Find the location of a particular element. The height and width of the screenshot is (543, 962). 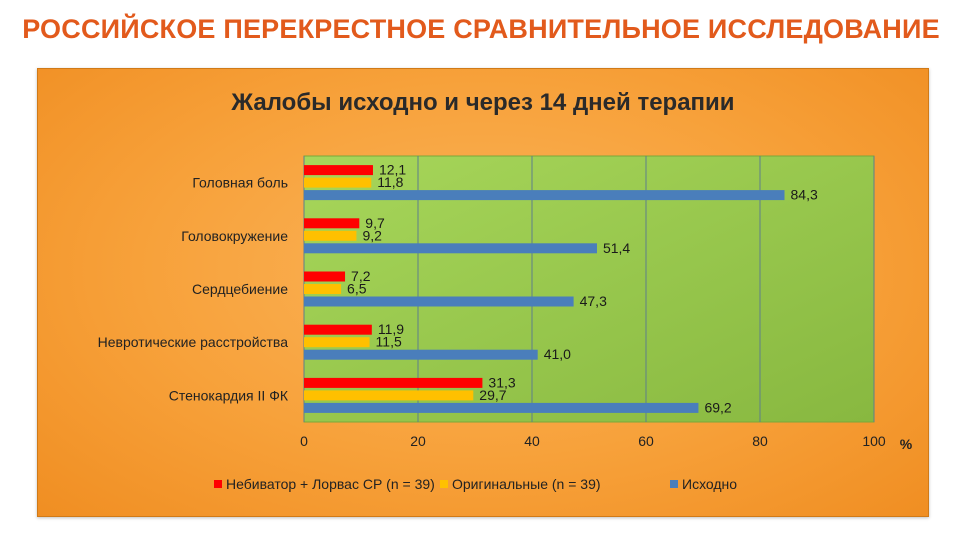

x-tick-label: 100 is located at coordinates (874, 441).